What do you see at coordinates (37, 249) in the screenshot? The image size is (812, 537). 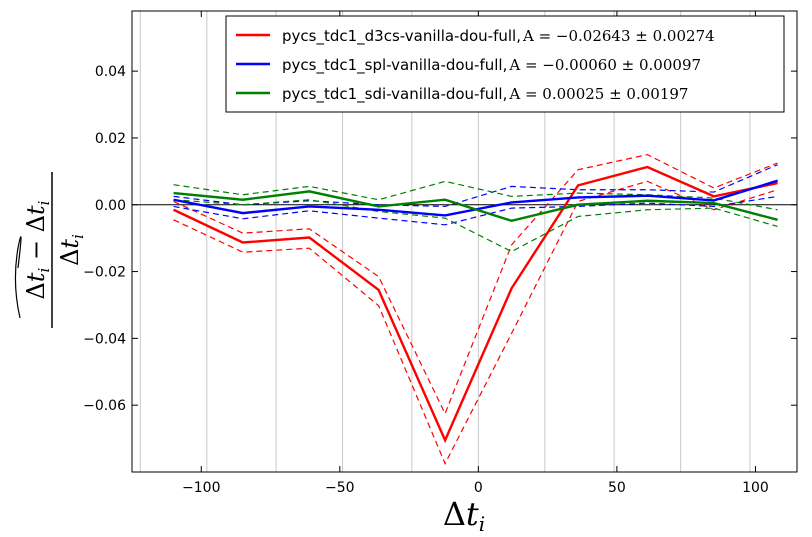 I see `svg-text: Δti − Δti` at bounding box center [37, 249].